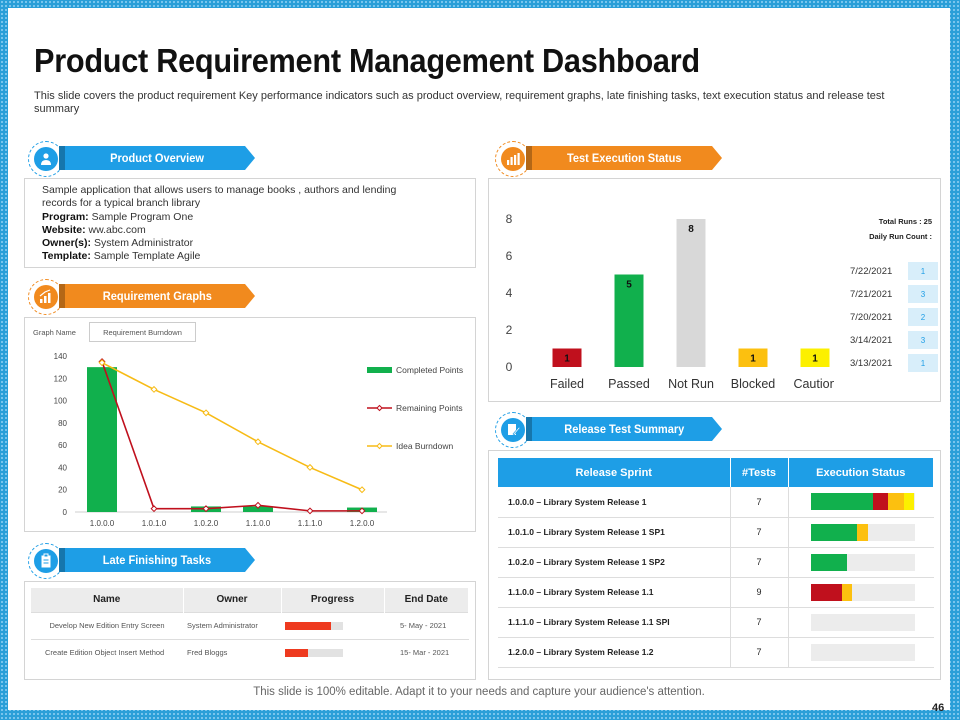 The height and width of the screenshot is (720, 960). What do you see at coordinates (62, 423) in the screenshot?
I see `y-tick-label: 80` at bounding box center [62, 423].